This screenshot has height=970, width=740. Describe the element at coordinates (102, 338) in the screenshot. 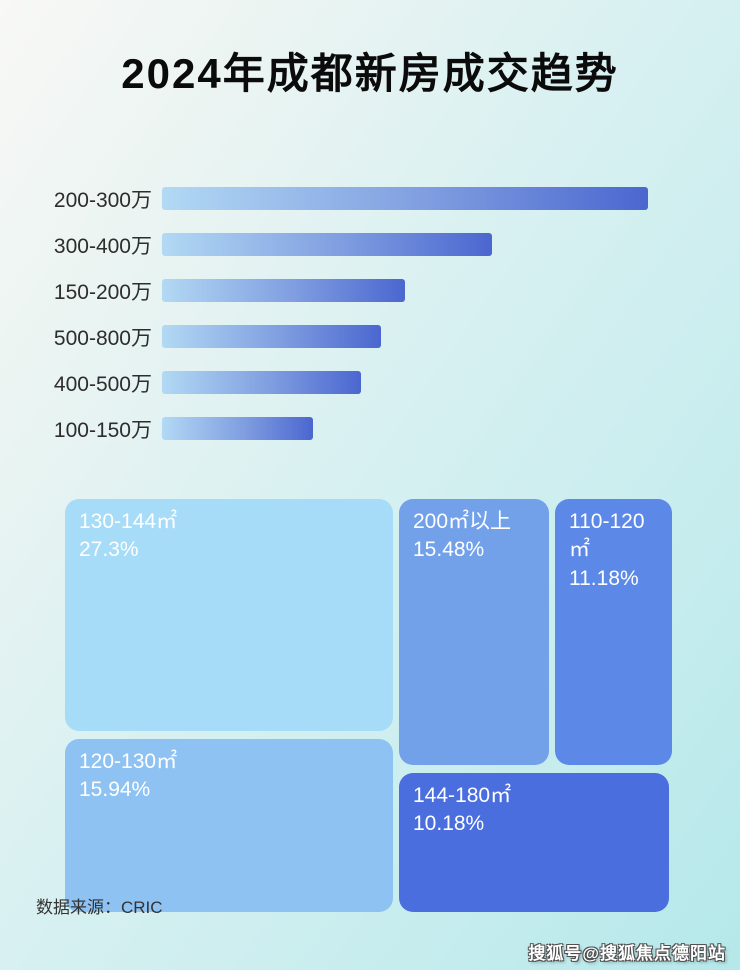

I see `bar-category-label: 500-800万` at that location.